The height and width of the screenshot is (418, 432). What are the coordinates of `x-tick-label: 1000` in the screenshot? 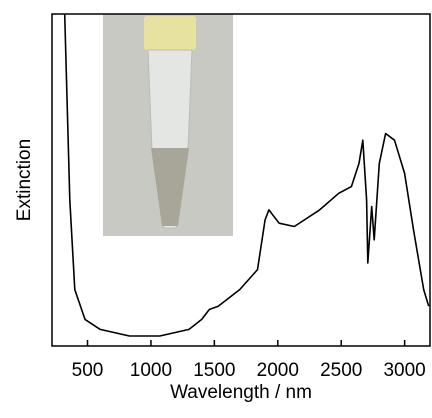 It's located at (151, 370).